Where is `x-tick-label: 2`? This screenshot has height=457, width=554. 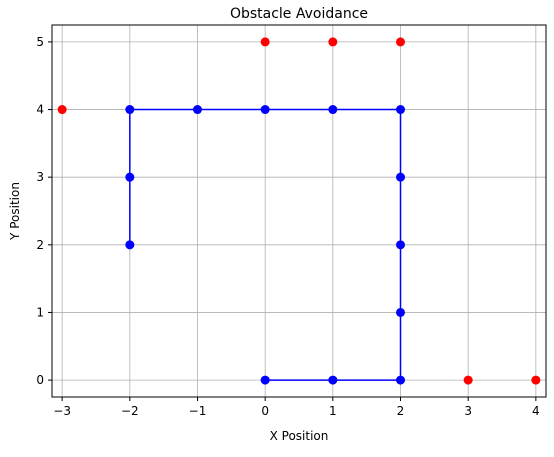 x-tick-label: 2 is located at coordinates (401, 411).